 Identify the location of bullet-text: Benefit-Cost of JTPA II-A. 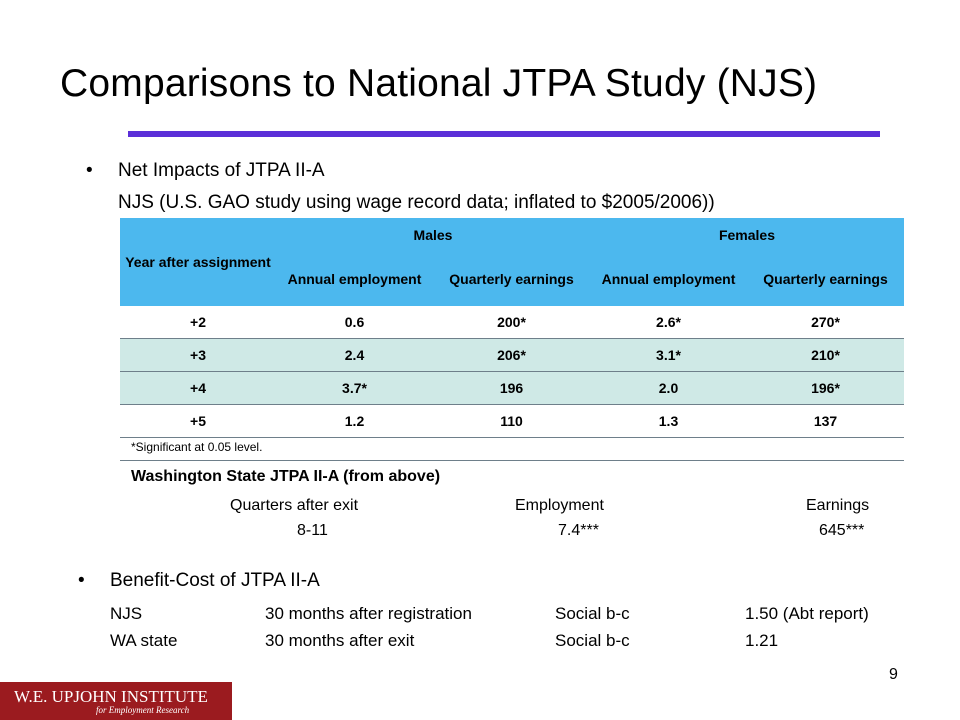
(215, 580).